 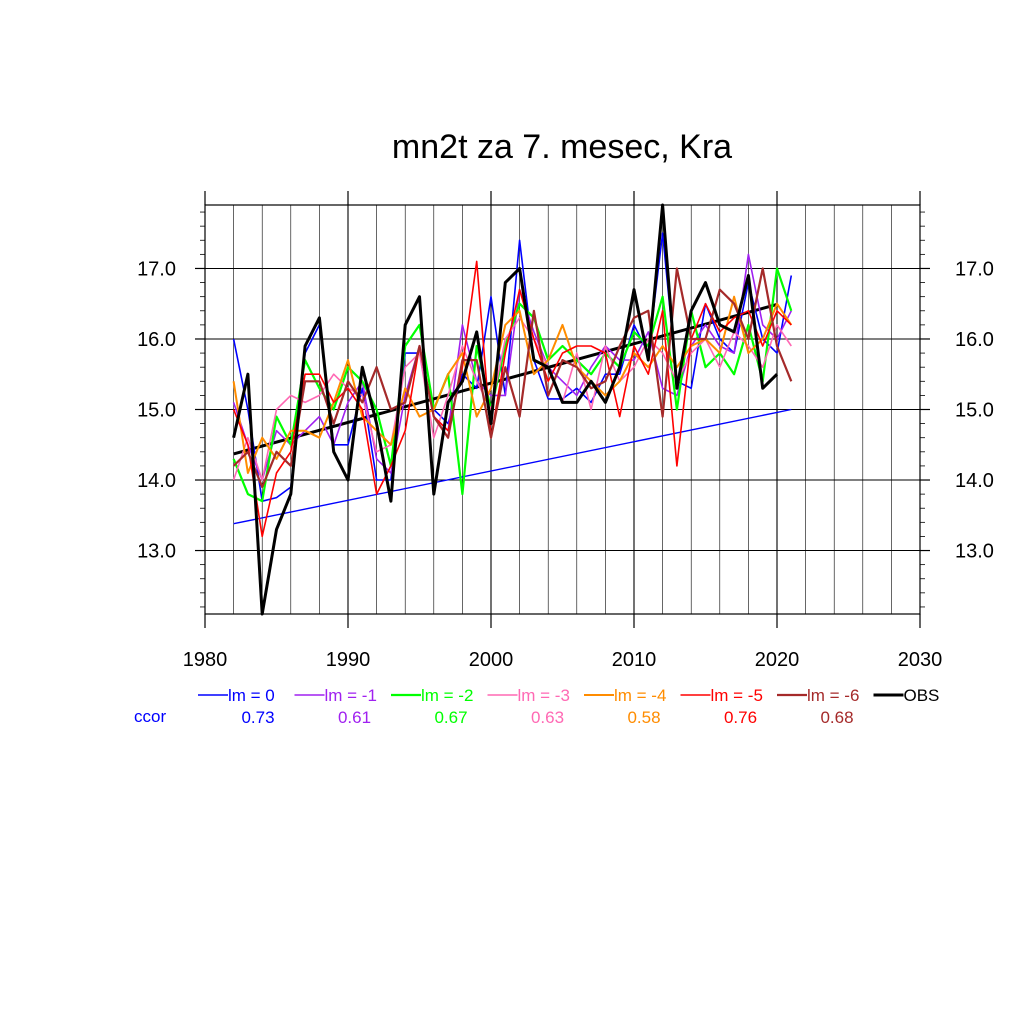 I want to click on ccor-value: 0.68, so click(x=836, y=717).